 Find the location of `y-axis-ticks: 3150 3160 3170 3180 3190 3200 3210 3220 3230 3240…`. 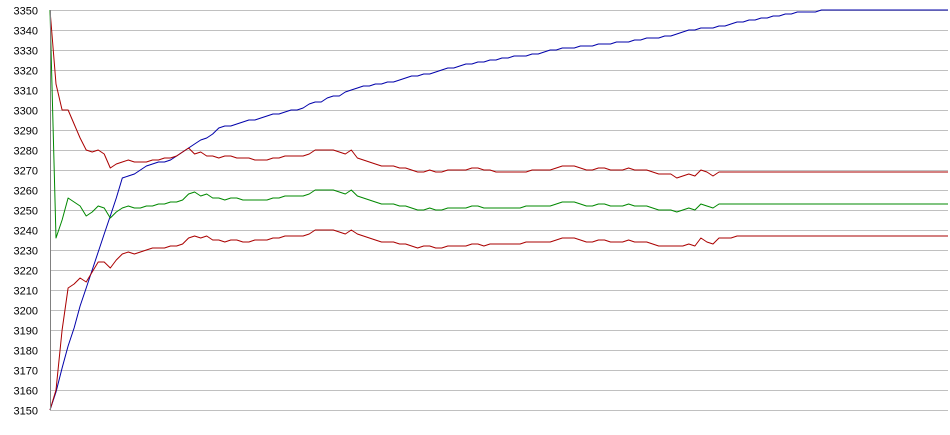

y-axis-ticks: 3150 3160 3170 3180 3190 3200 3210 3220 3230 3240… is located at coordinates (26, 212).